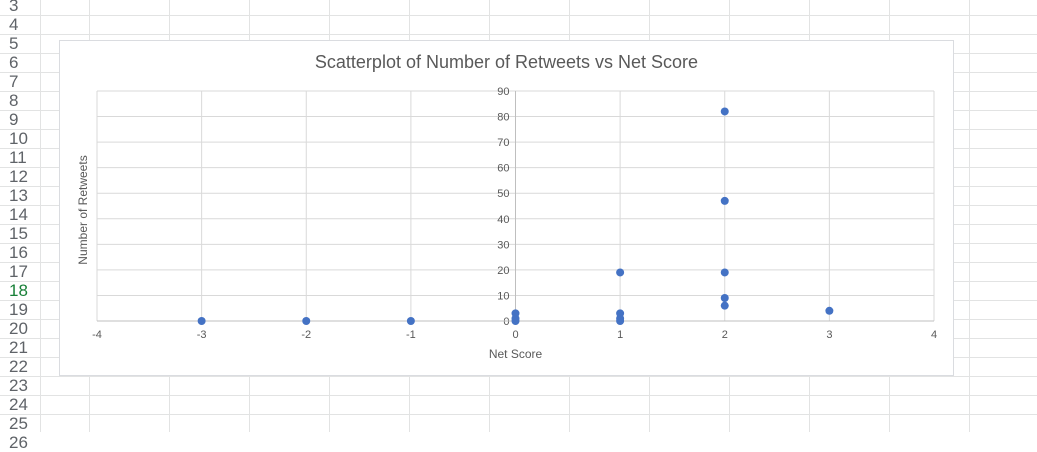 The height and width of the screenshot is (452, 1037). Describe the element at coordinates (18, 138) in the screenshot. I see `row-number: 10` at that location.